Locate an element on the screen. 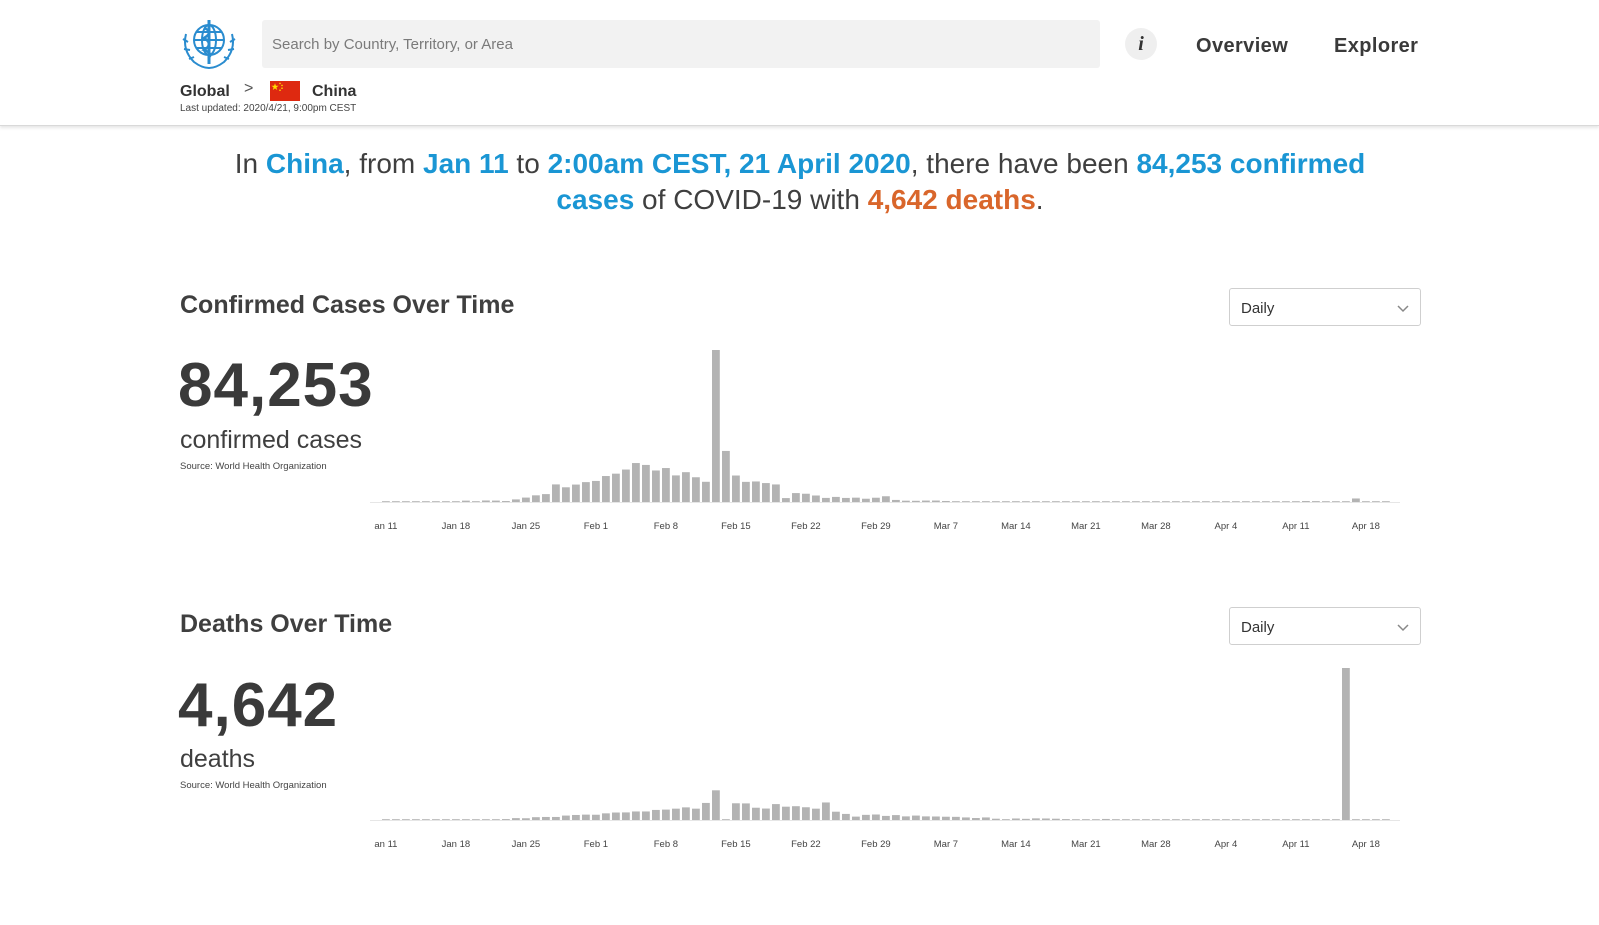 This screenshot has height=925, width=1599. breadcrumb-global: Global is located at coordinates (205, 91).